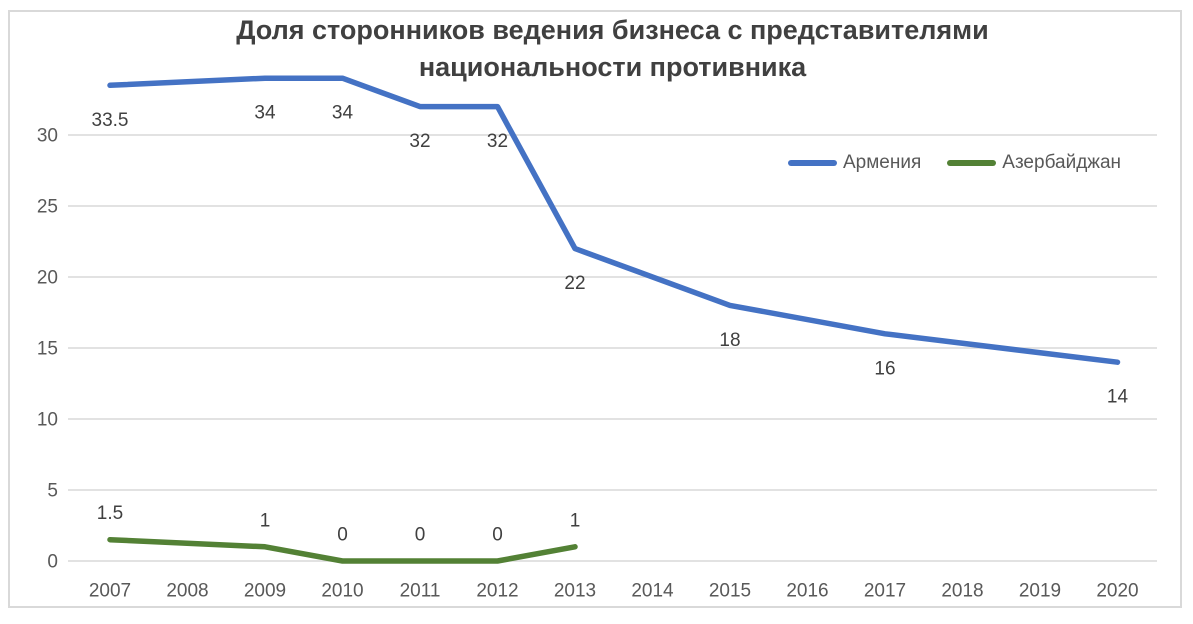  I want to click on x-tick-label: 2011, so click(420, 591).